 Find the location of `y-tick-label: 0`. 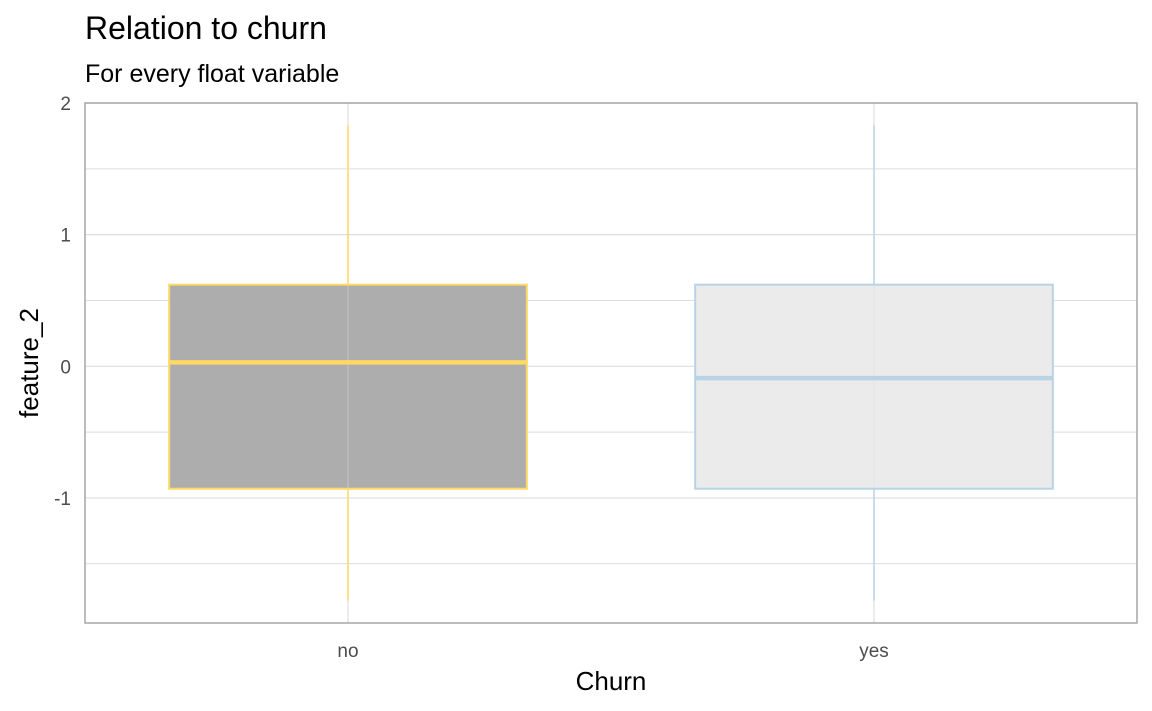

y-tick-label: 0 is located at coordinates (65, 367).